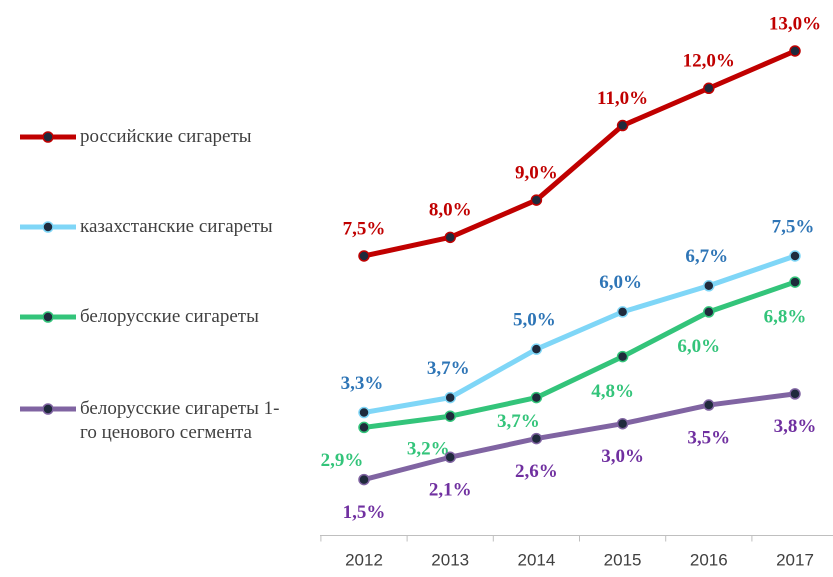 Image resolution: width=833 pixels, height=577 pixels. Describe the element at coordinates (612, 391) in the screenshot. I see `data-label: 4,8%` at that location.